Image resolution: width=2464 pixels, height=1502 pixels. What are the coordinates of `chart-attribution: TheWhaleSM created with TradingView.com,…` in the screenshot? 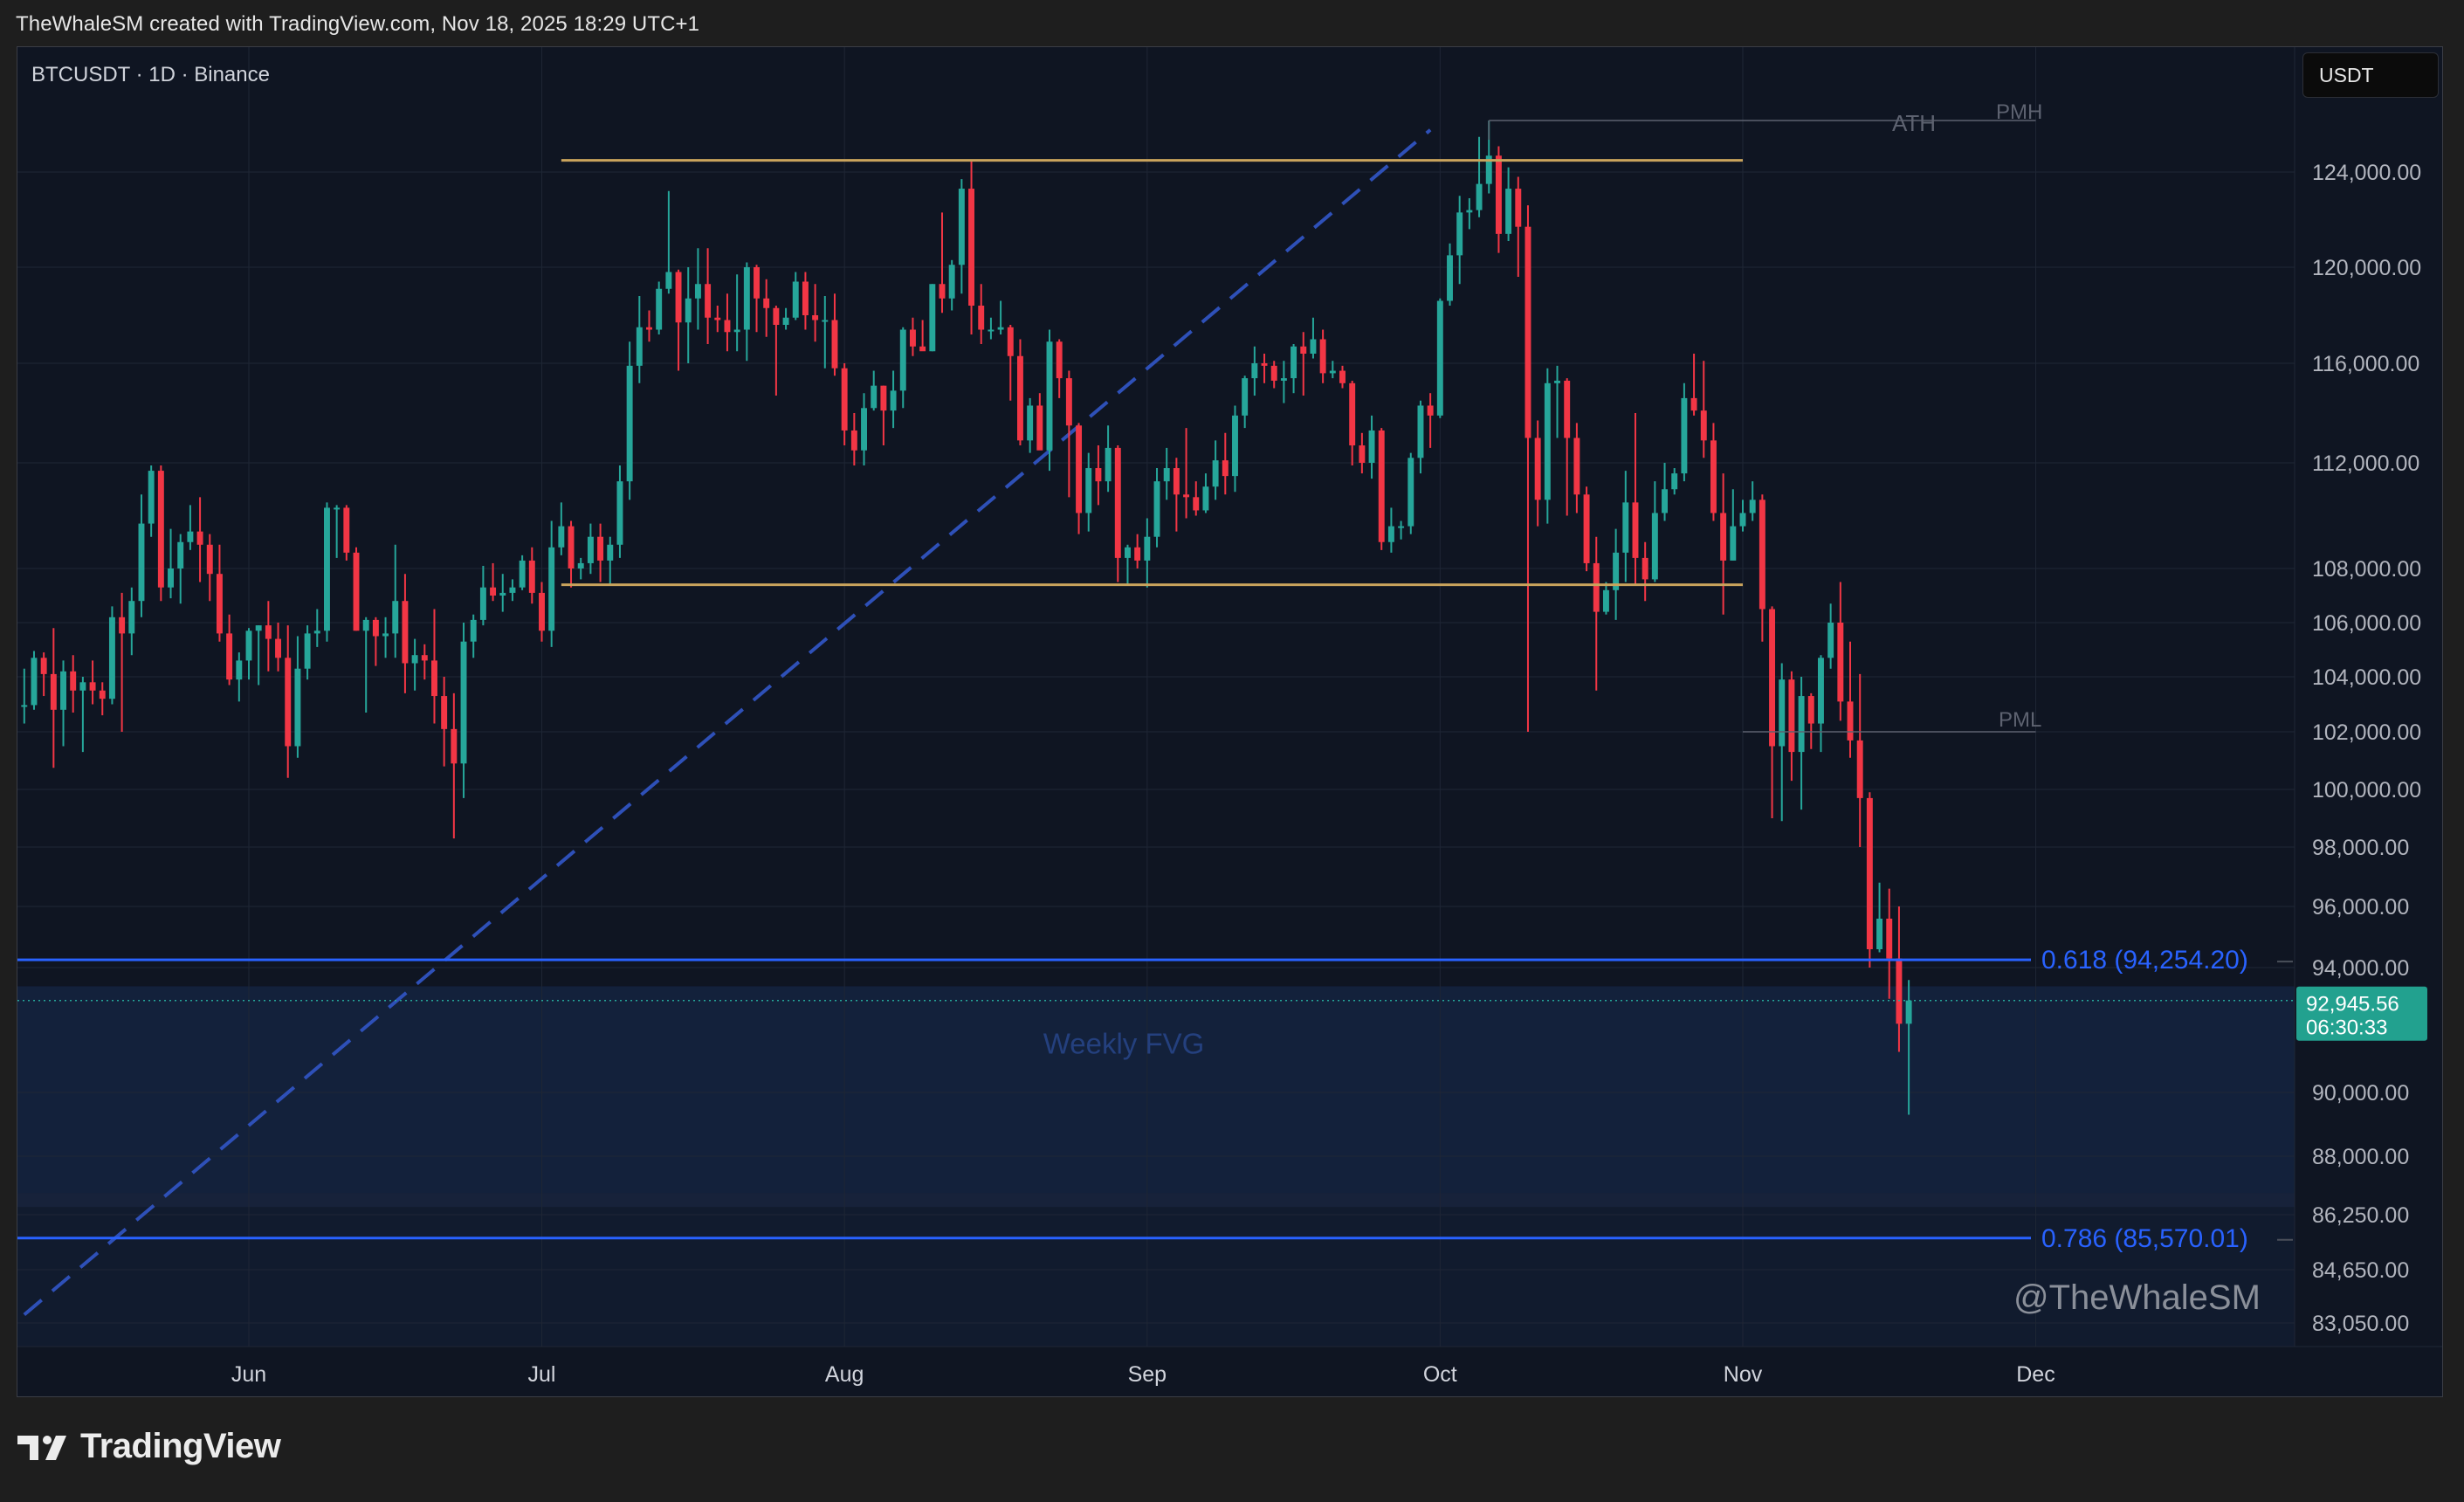 It's located at (358, 24).